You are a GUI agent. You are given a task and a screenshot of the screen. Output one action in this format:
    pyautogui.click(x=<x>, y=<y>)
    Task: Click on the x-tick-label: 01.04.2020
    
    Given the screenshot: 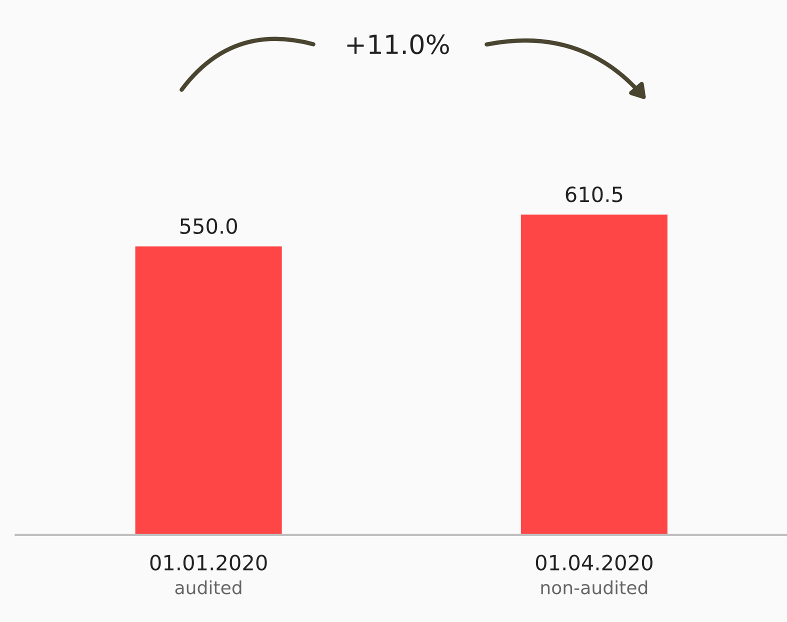 What is the action you would take?
    pyautogui.click(x=594, y=562)
    